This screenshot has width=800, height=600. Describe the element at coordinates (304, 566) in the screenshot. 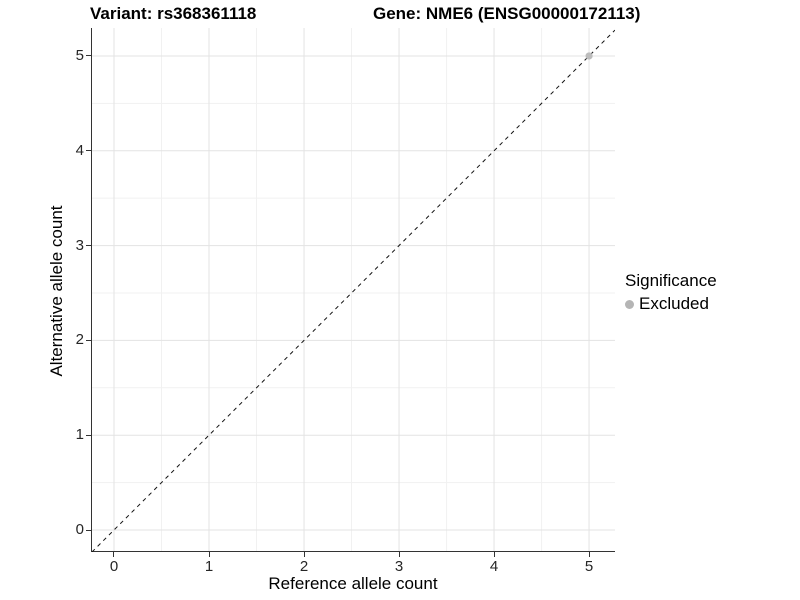

I see `x-tick-label: 2` at that location.